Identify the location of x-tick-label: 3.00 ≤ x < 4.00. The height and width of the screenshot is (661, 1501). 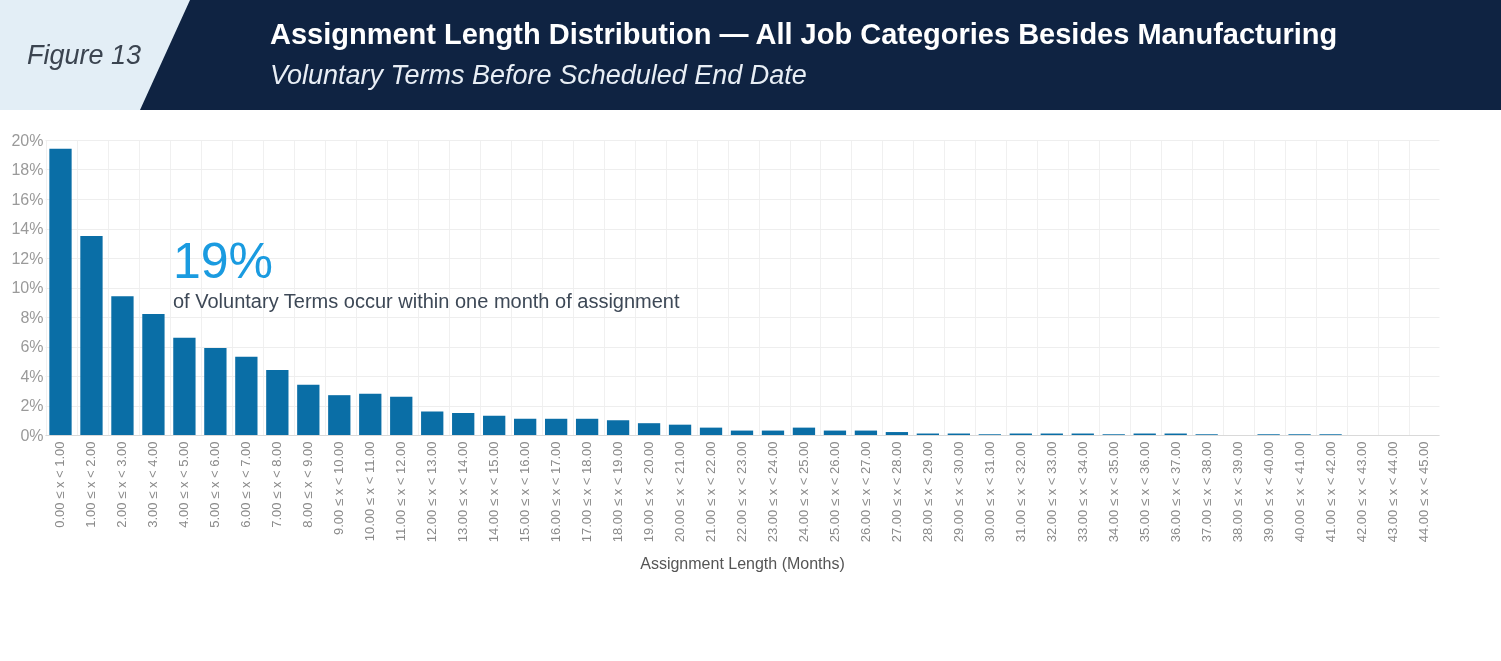
(153, 484).